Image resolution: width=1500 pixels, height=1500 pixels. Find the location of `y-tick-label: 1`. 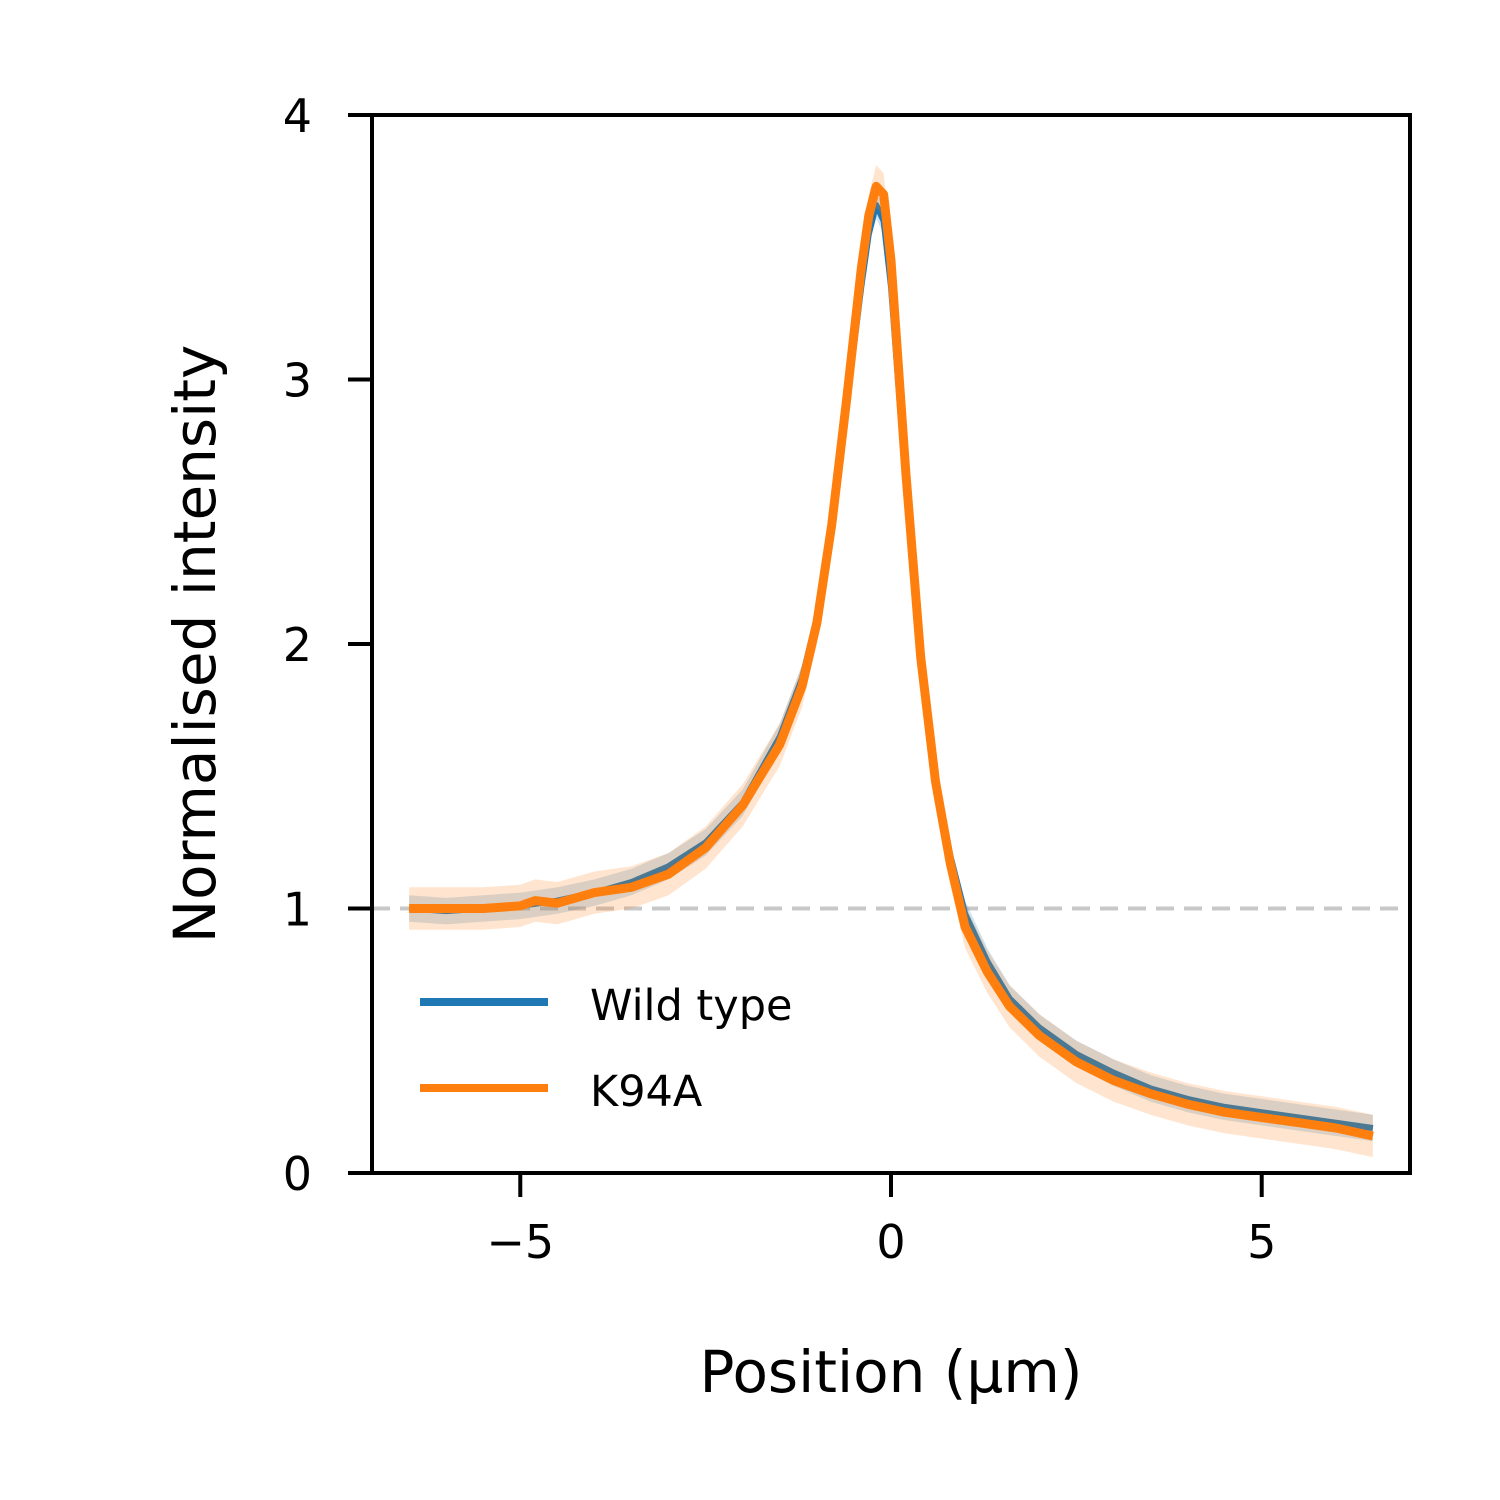

y-tick-label: 1 is located at coordinates (297, 910).